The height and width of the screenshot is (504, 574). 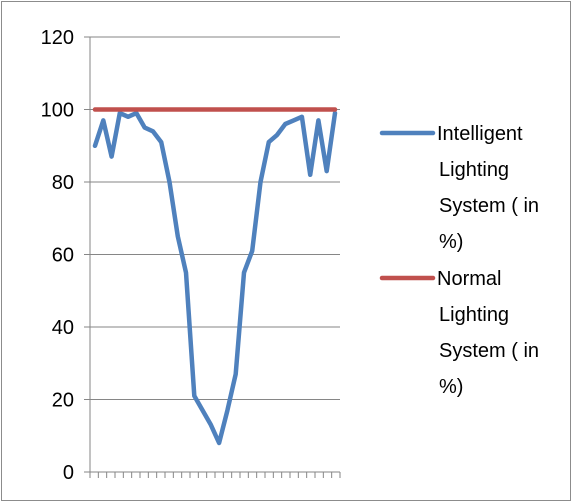 I want to click on x-ticks, so click(x=215, y=475).